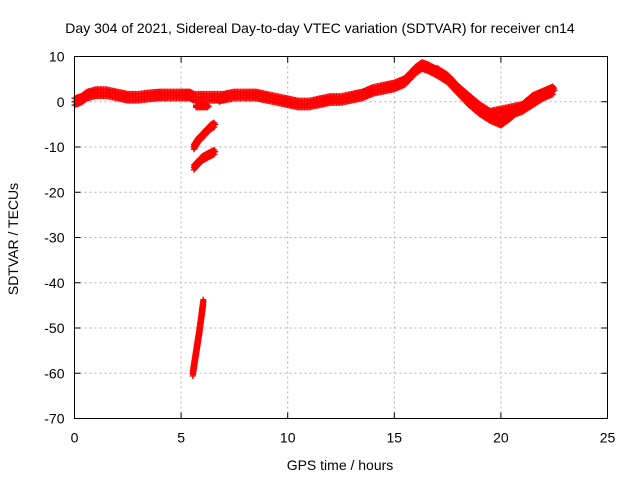 The image size is (640, 480). Describe the element at coordinates (54, 328) in the screenshot. I see `y-tick-label: -50` at that location.